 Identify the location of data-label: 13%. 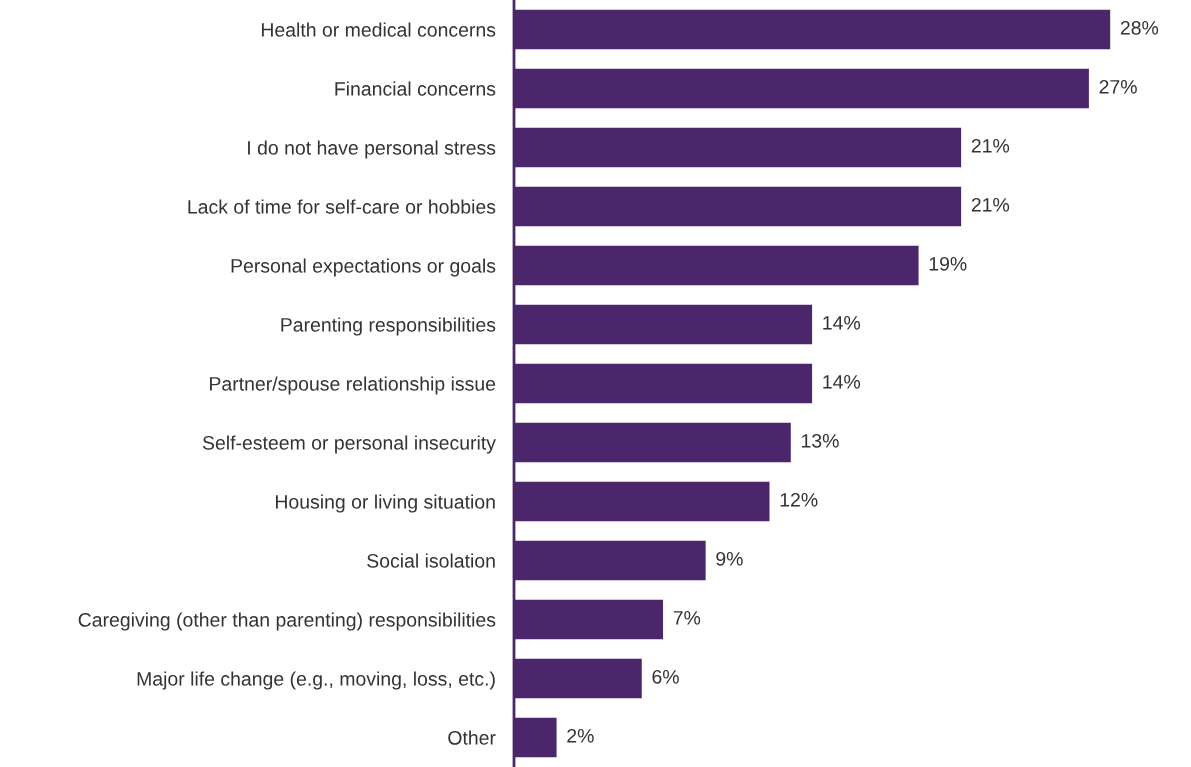
(820, 440).